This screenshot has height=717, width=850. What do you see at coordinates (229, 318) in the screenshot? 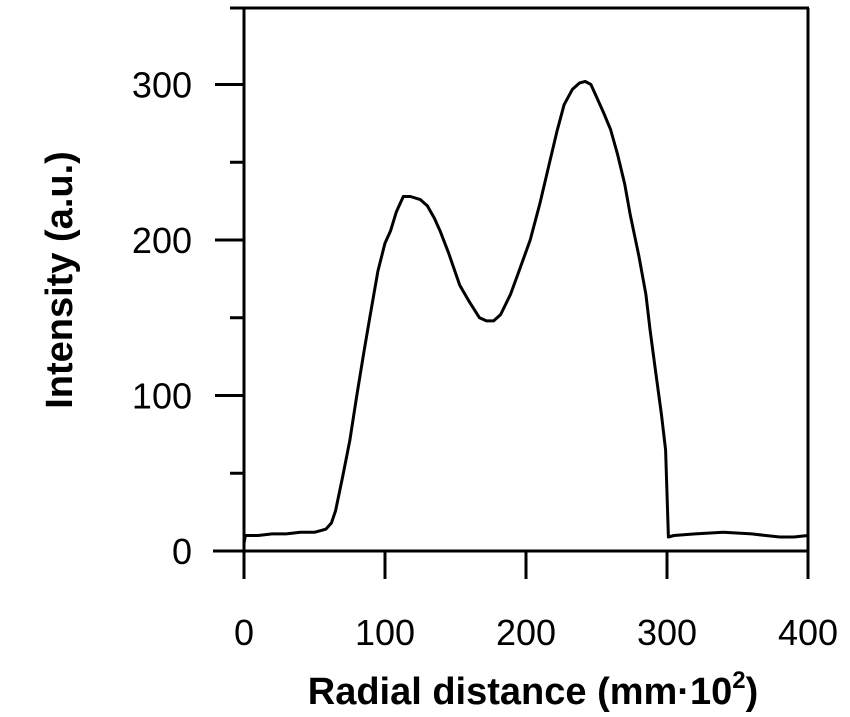
I see `y-axis-ticks` at bounding box center [229, 318].